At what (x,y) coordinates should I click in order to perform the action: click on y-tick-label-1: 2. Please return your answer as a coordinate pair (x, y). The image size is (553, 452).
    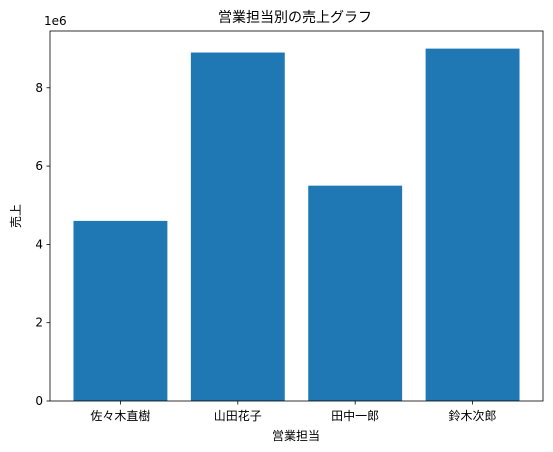
    Looking at the image, I should click on (39, 323).